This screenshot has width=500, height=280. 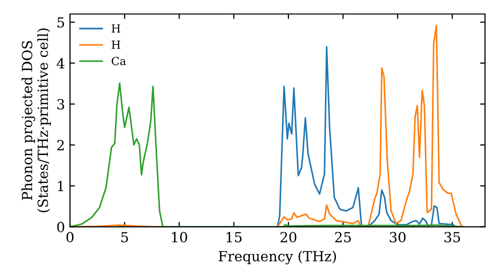 What do you see at coordinates (60, 145) in the screenshot?
I see `y-tick-label: 2` at bounding box center [60, 145].